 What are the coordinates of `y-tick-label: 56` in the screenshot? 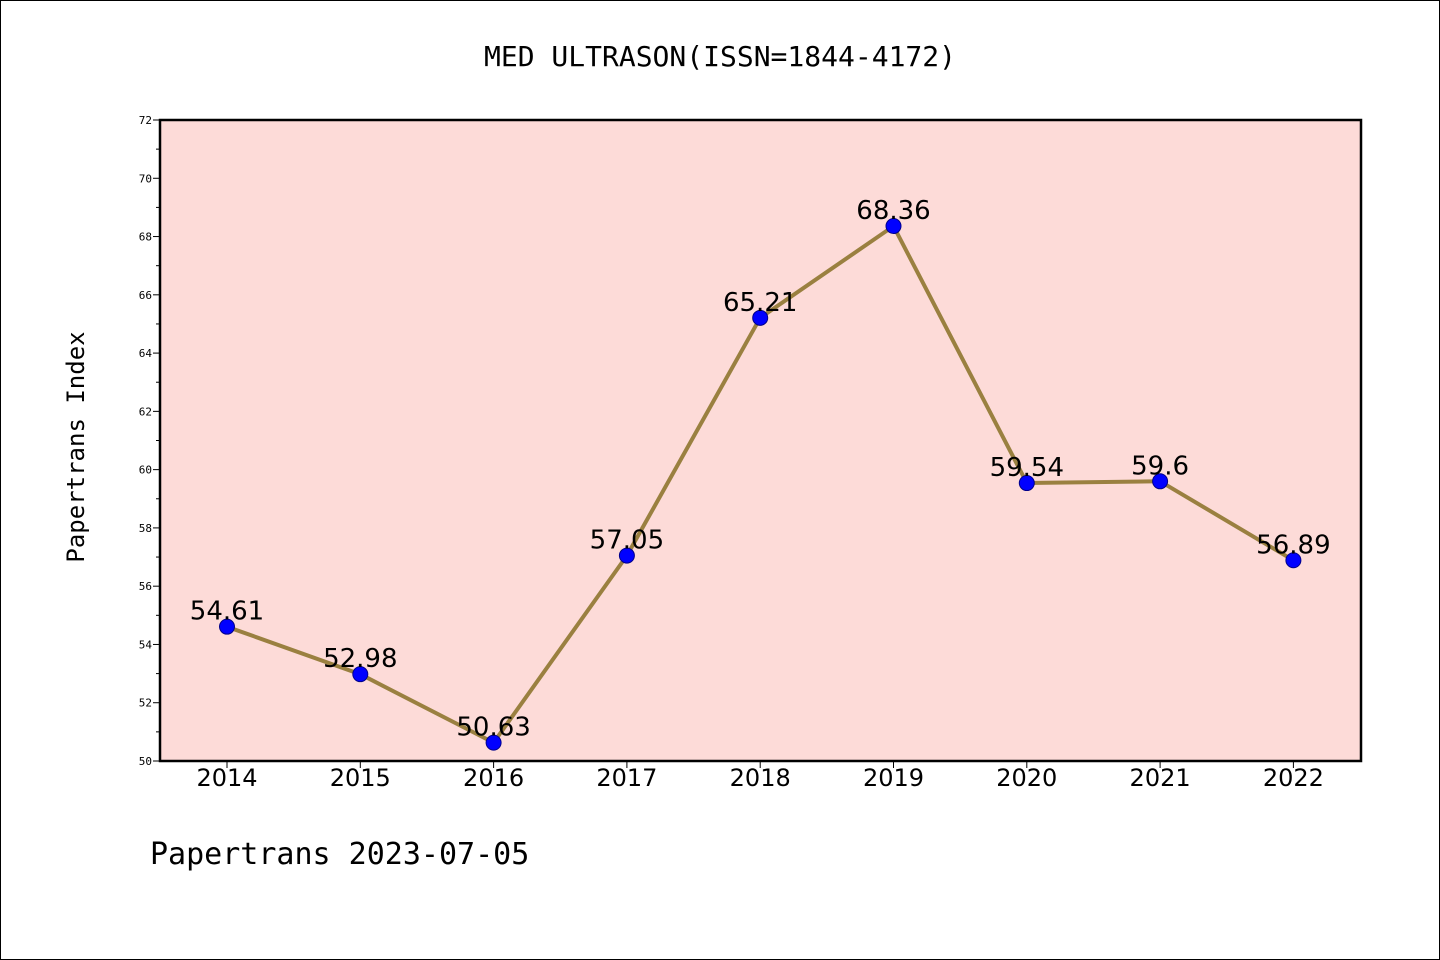 It's located at (145, 586).